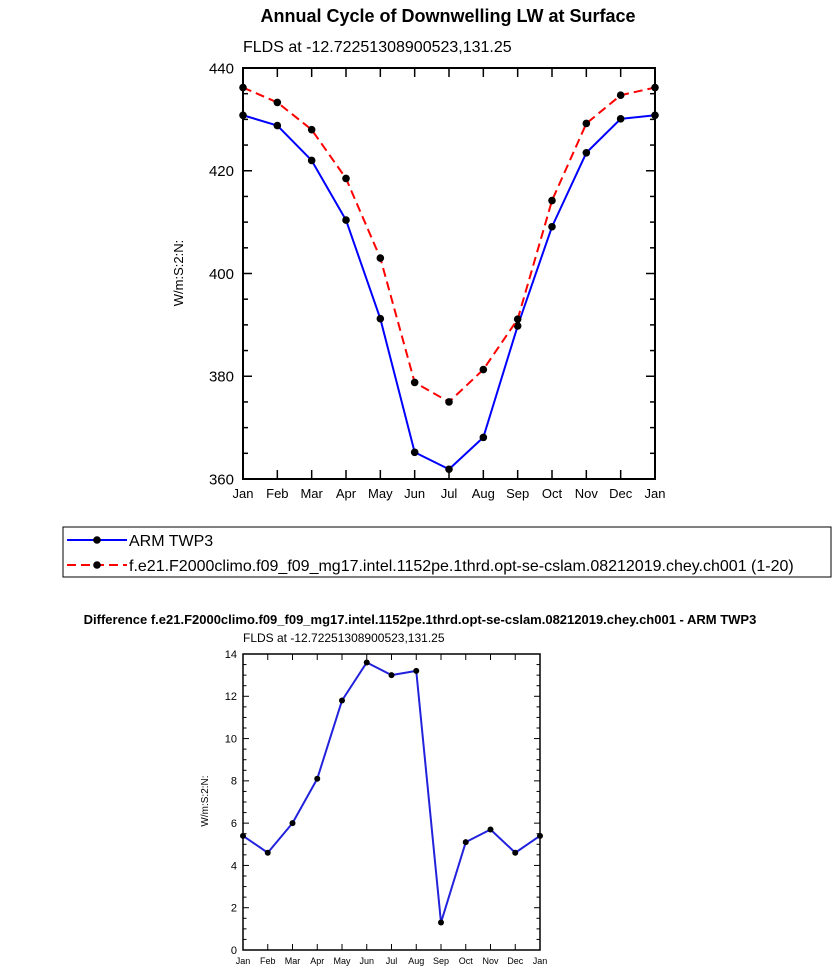 The height and width of the screenshot is (980, 840). I want to click on chart2-ytick-label: 0, so click(234, 951).